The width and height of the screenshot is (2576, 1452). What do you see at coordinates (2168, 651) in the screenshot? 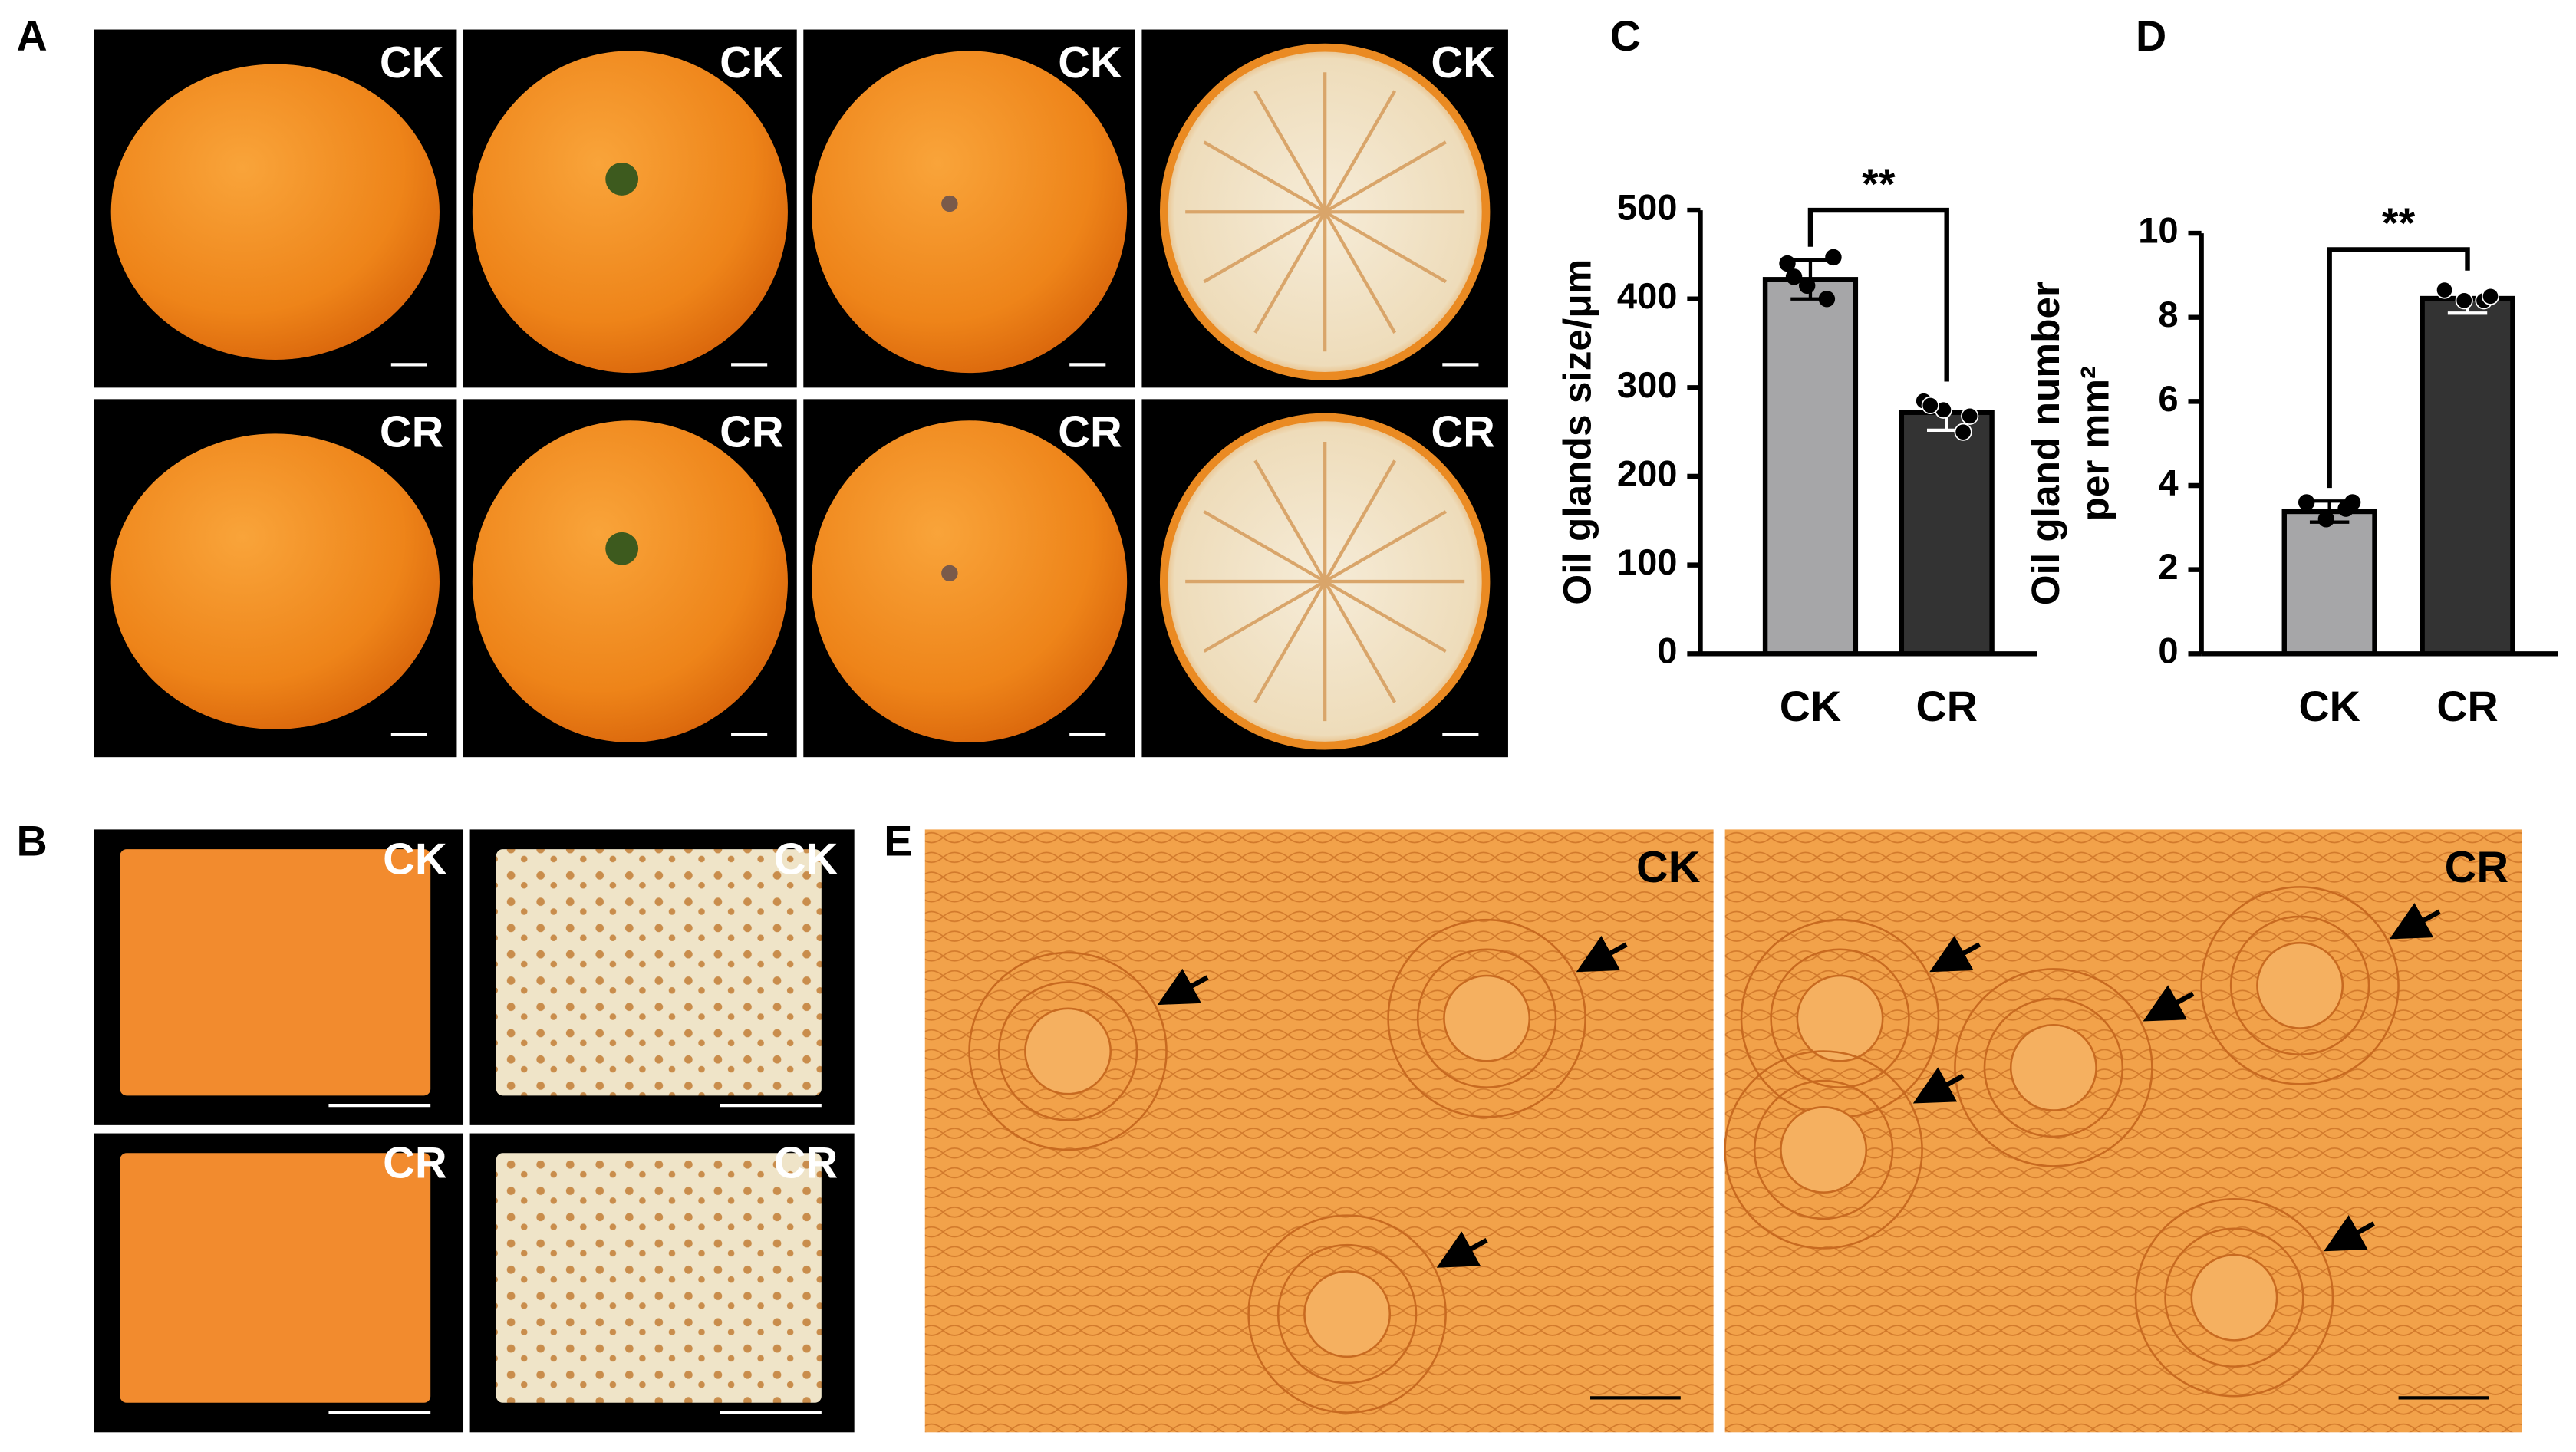
I see `y-tick-label: 0` at bounding box center [2168, 651].